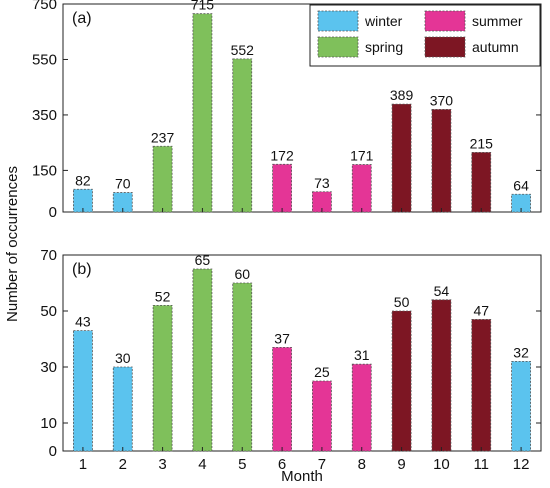  What do you see at coordinates (282, 155) in the screenshot?
I see `data-label: 172` at bounding box center [282, 155].